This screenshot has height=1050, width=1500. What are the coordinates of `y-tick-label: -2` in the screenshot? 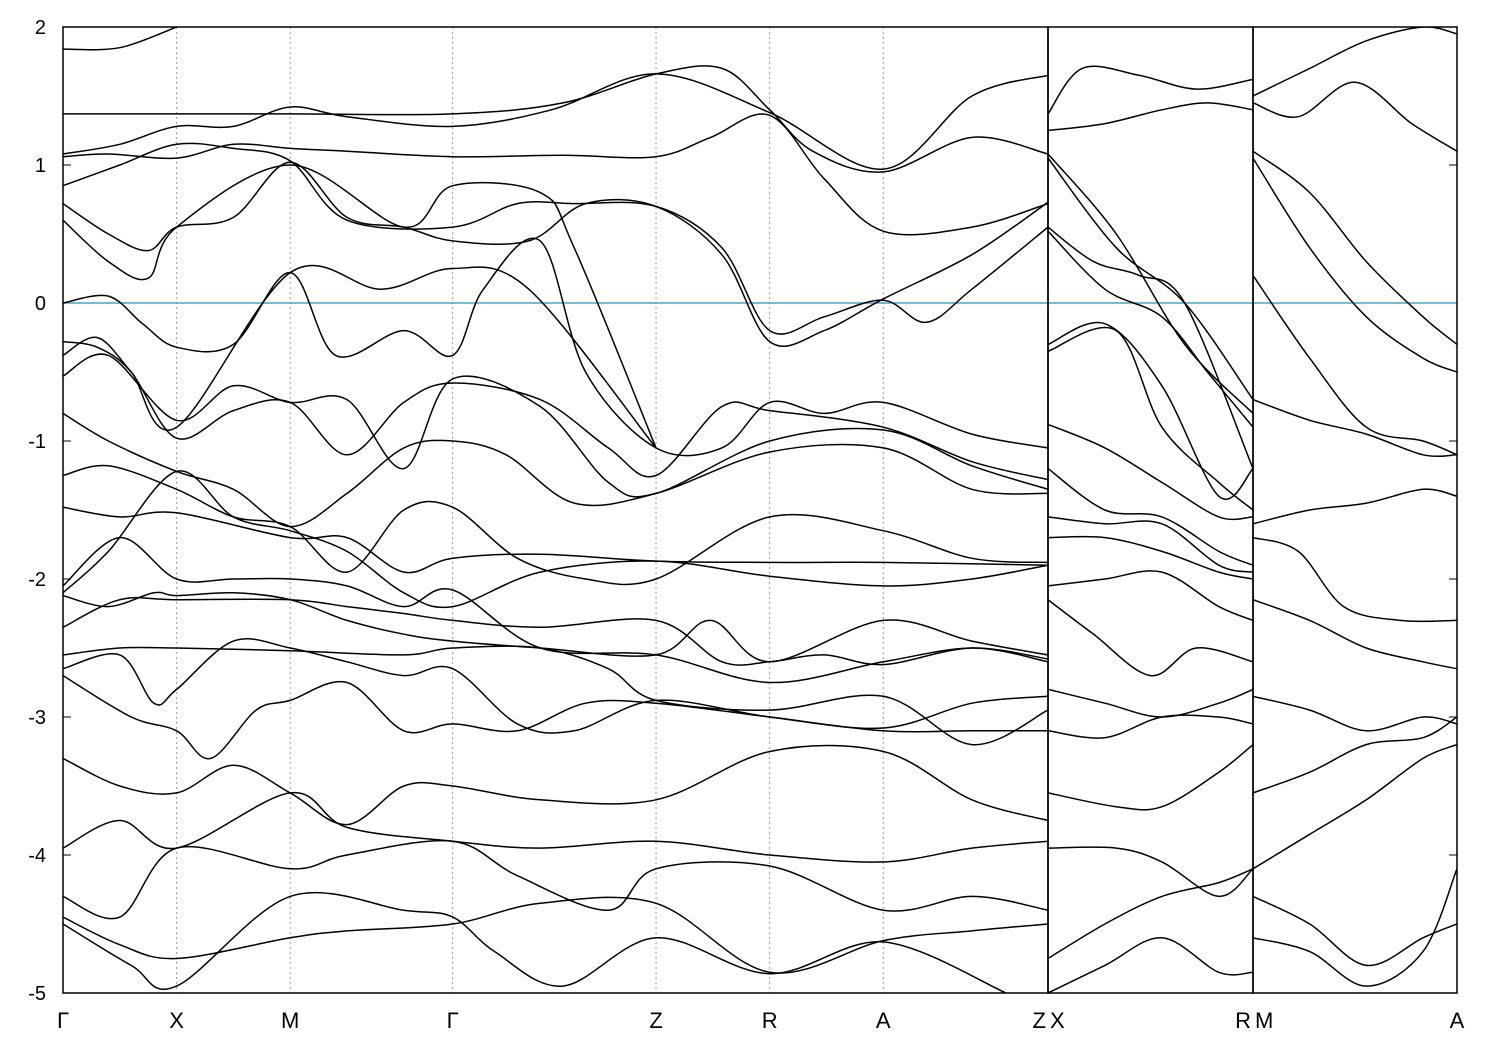 It's located at (37, 580).